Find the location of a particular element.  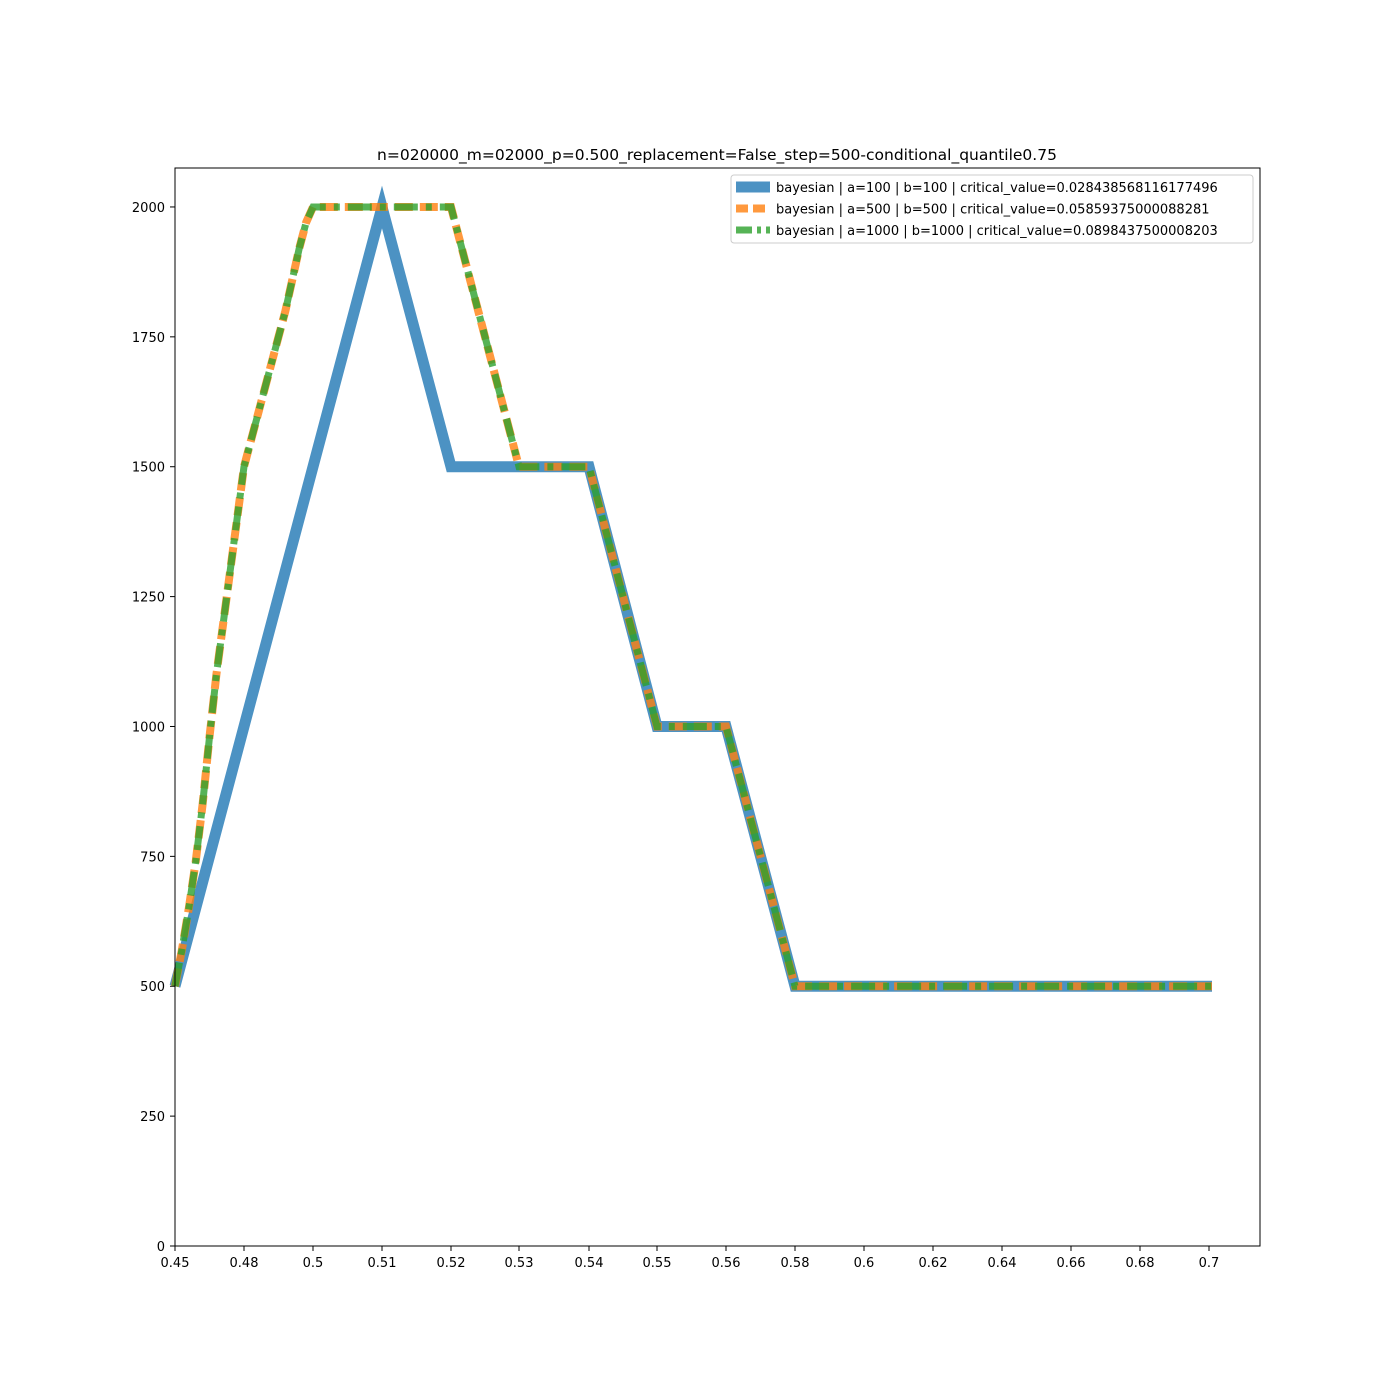

y-tick-label: 0 is located at coordinates (161, 1247).